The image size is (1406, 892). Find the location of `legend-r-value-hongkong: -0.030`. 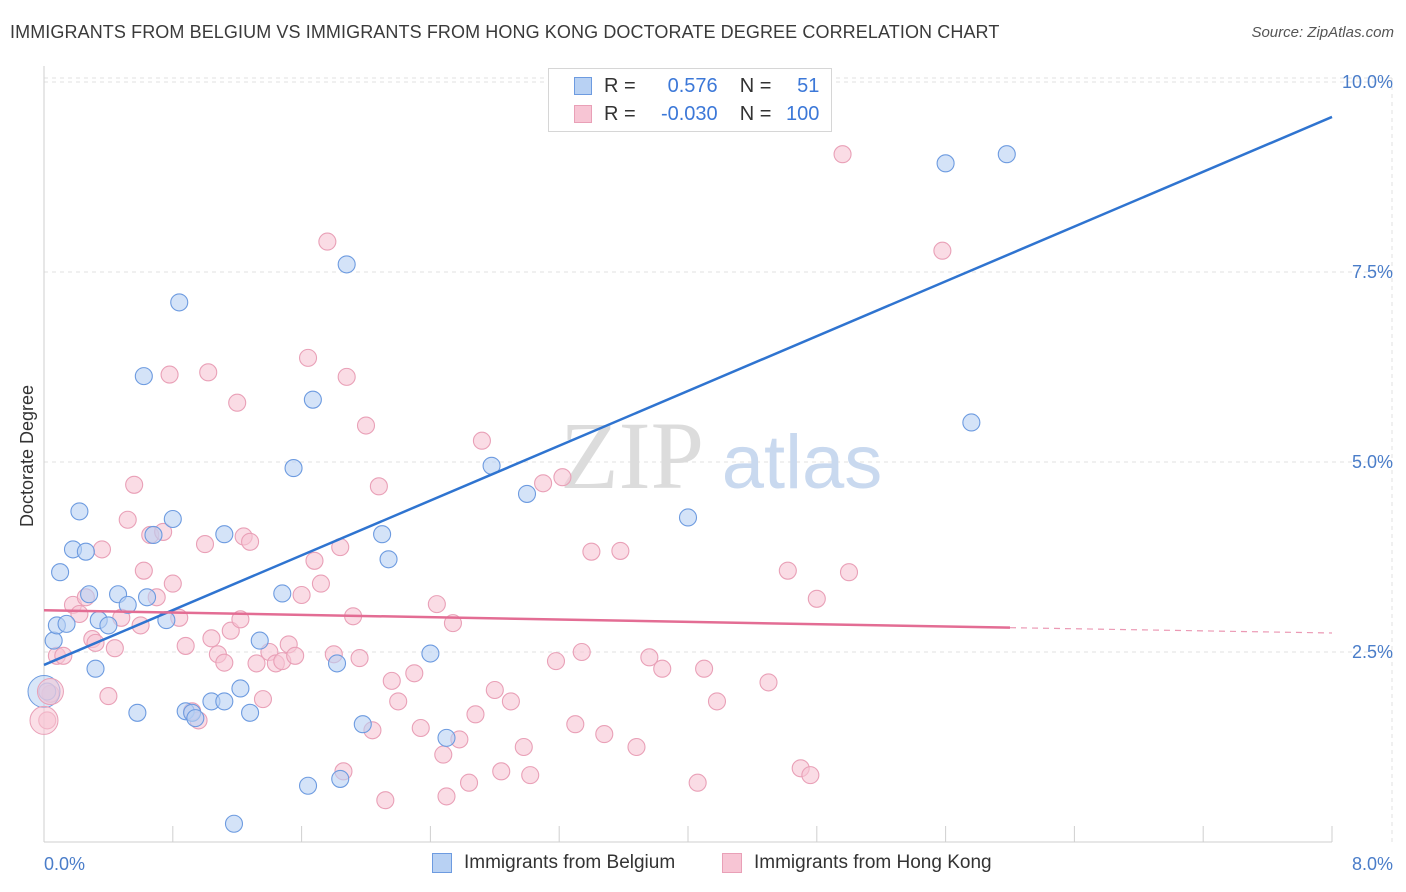

legend-r-value-hongkong: -0.030 is located at coordinates (689, 113).